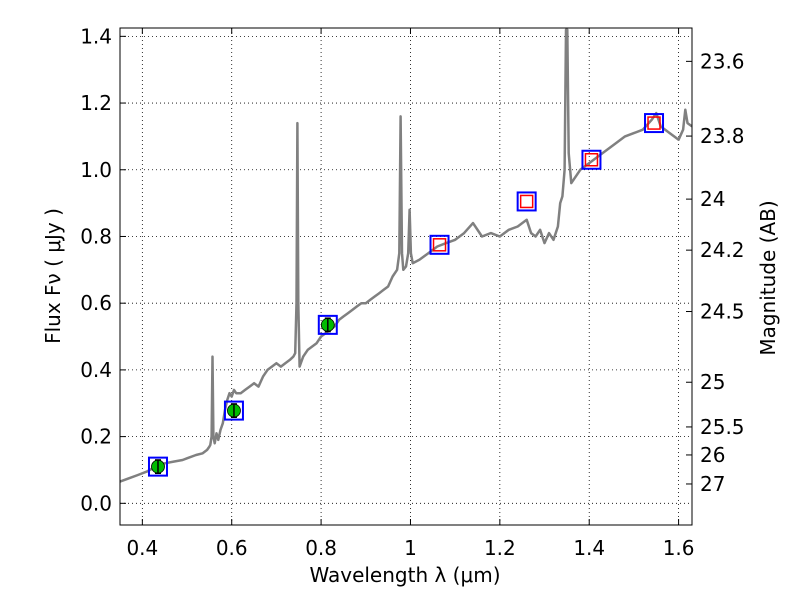 This screenshot has width=800, height=600. Describe the element at coordinates (232, 548) in the screenshot. I see `x-tick-label: 0.6` at that location.